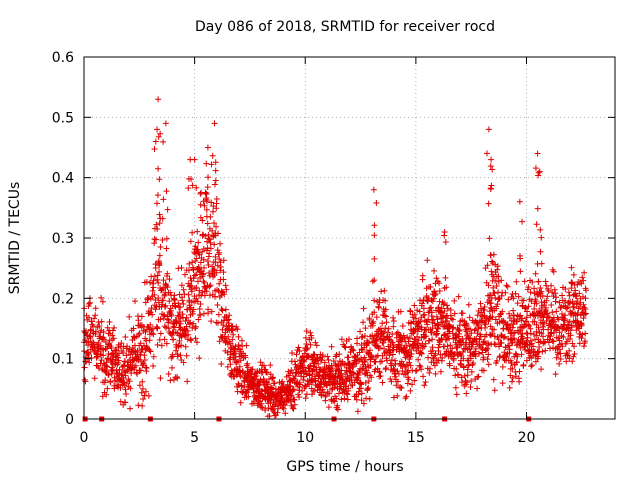  What do you see at coordinates (305, 438) in the screenshot?
I see `x-tick-label: 10` at bounding box center [305, 438].